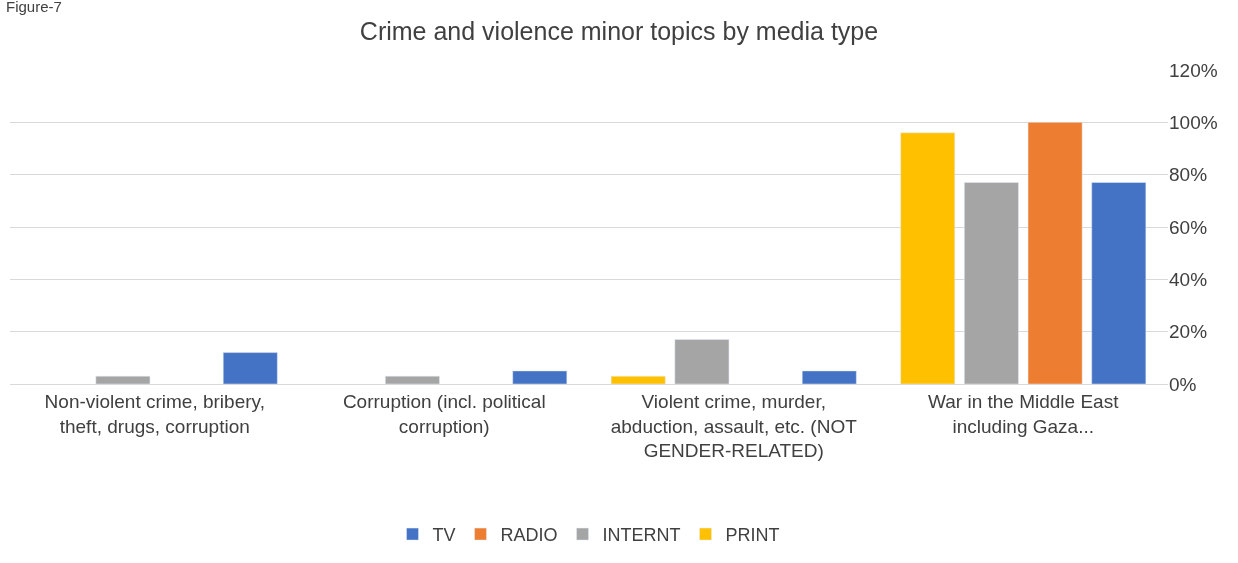 The image size is (1238, 563). Describe the element at coordinates (154, 413) in the screenshot. I see `x-tick-label: Non-violent crime, bribery, theft, drugs, corruption` at that location.